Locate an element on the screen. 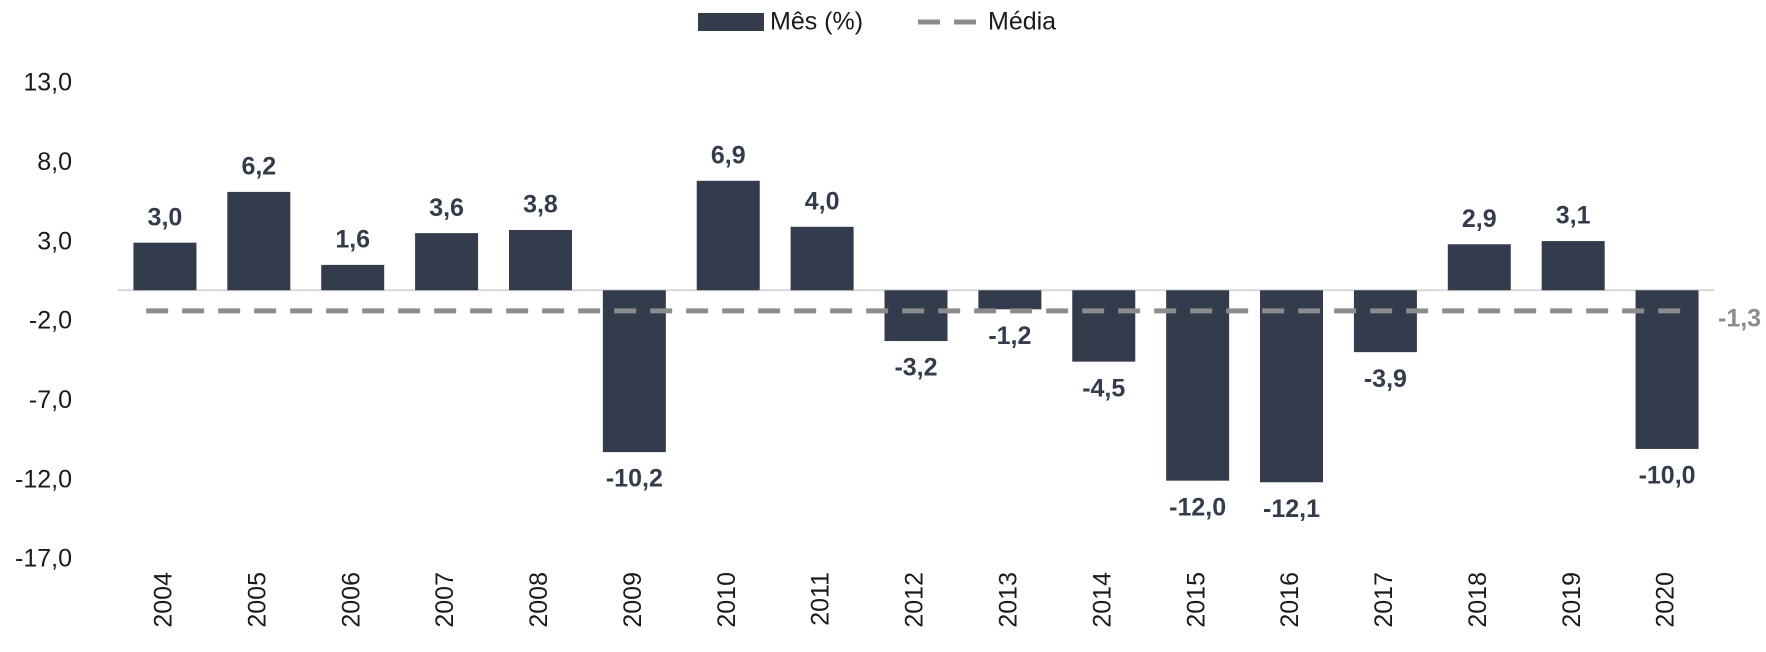 This screenshot has height=652, width=1766. value-label: 3,1 is located at coordinates (1573, 216).